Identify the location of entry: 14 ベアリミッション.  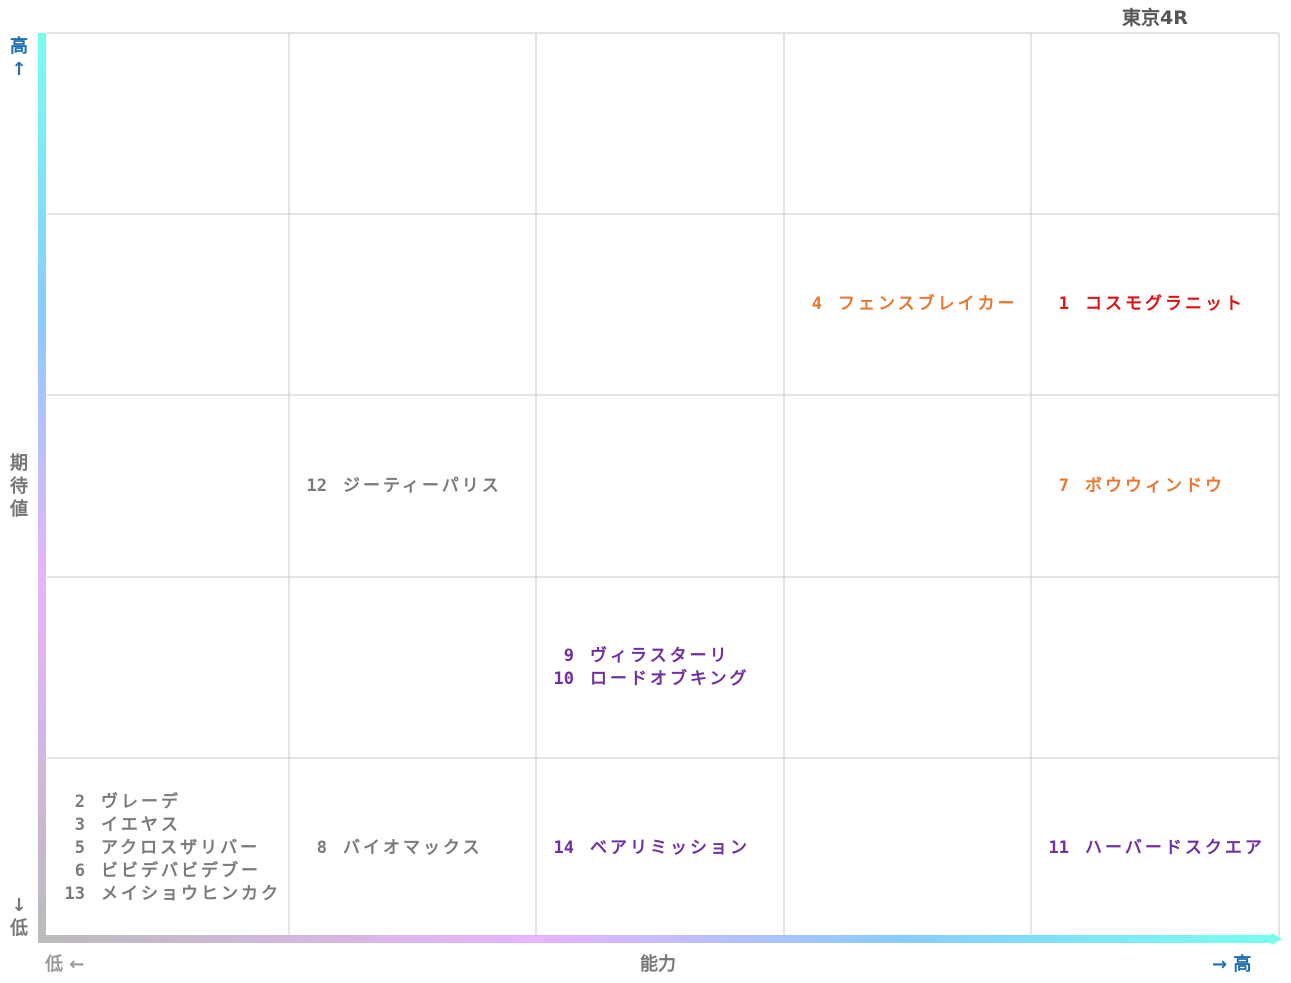
(660, 848).